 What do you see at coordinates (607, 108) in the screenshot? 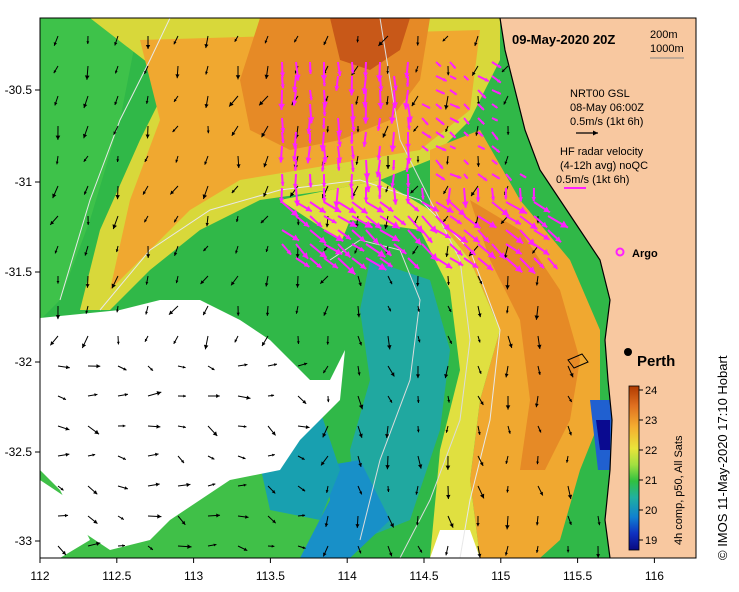
I see `nrt-label-line2: 08-May 06:00Z` at bounding box center [607, 108].